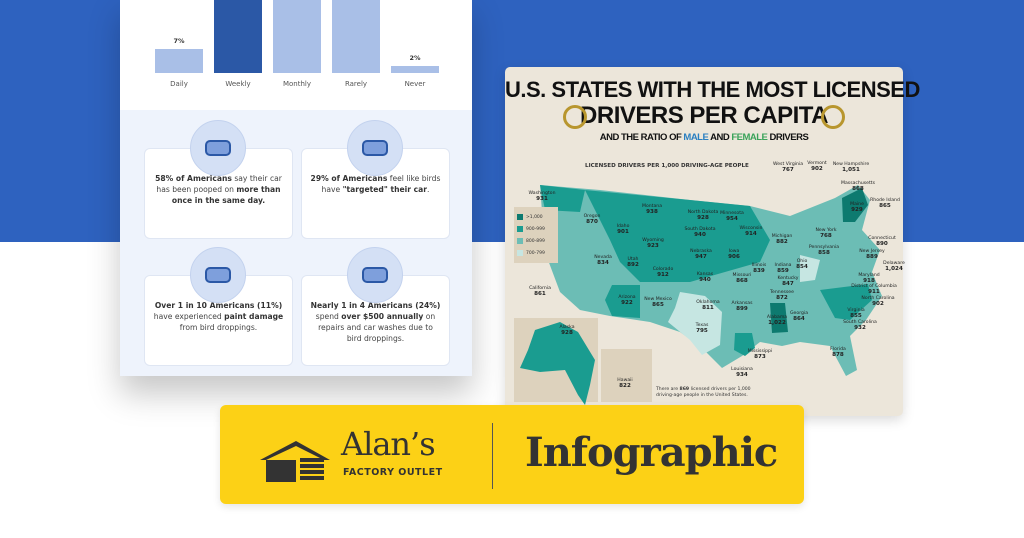 This screenshot has height=538, width=1024. Describe the element at coordinates (858, 188) in the screenshot. I see `state-value: 868` at that location.